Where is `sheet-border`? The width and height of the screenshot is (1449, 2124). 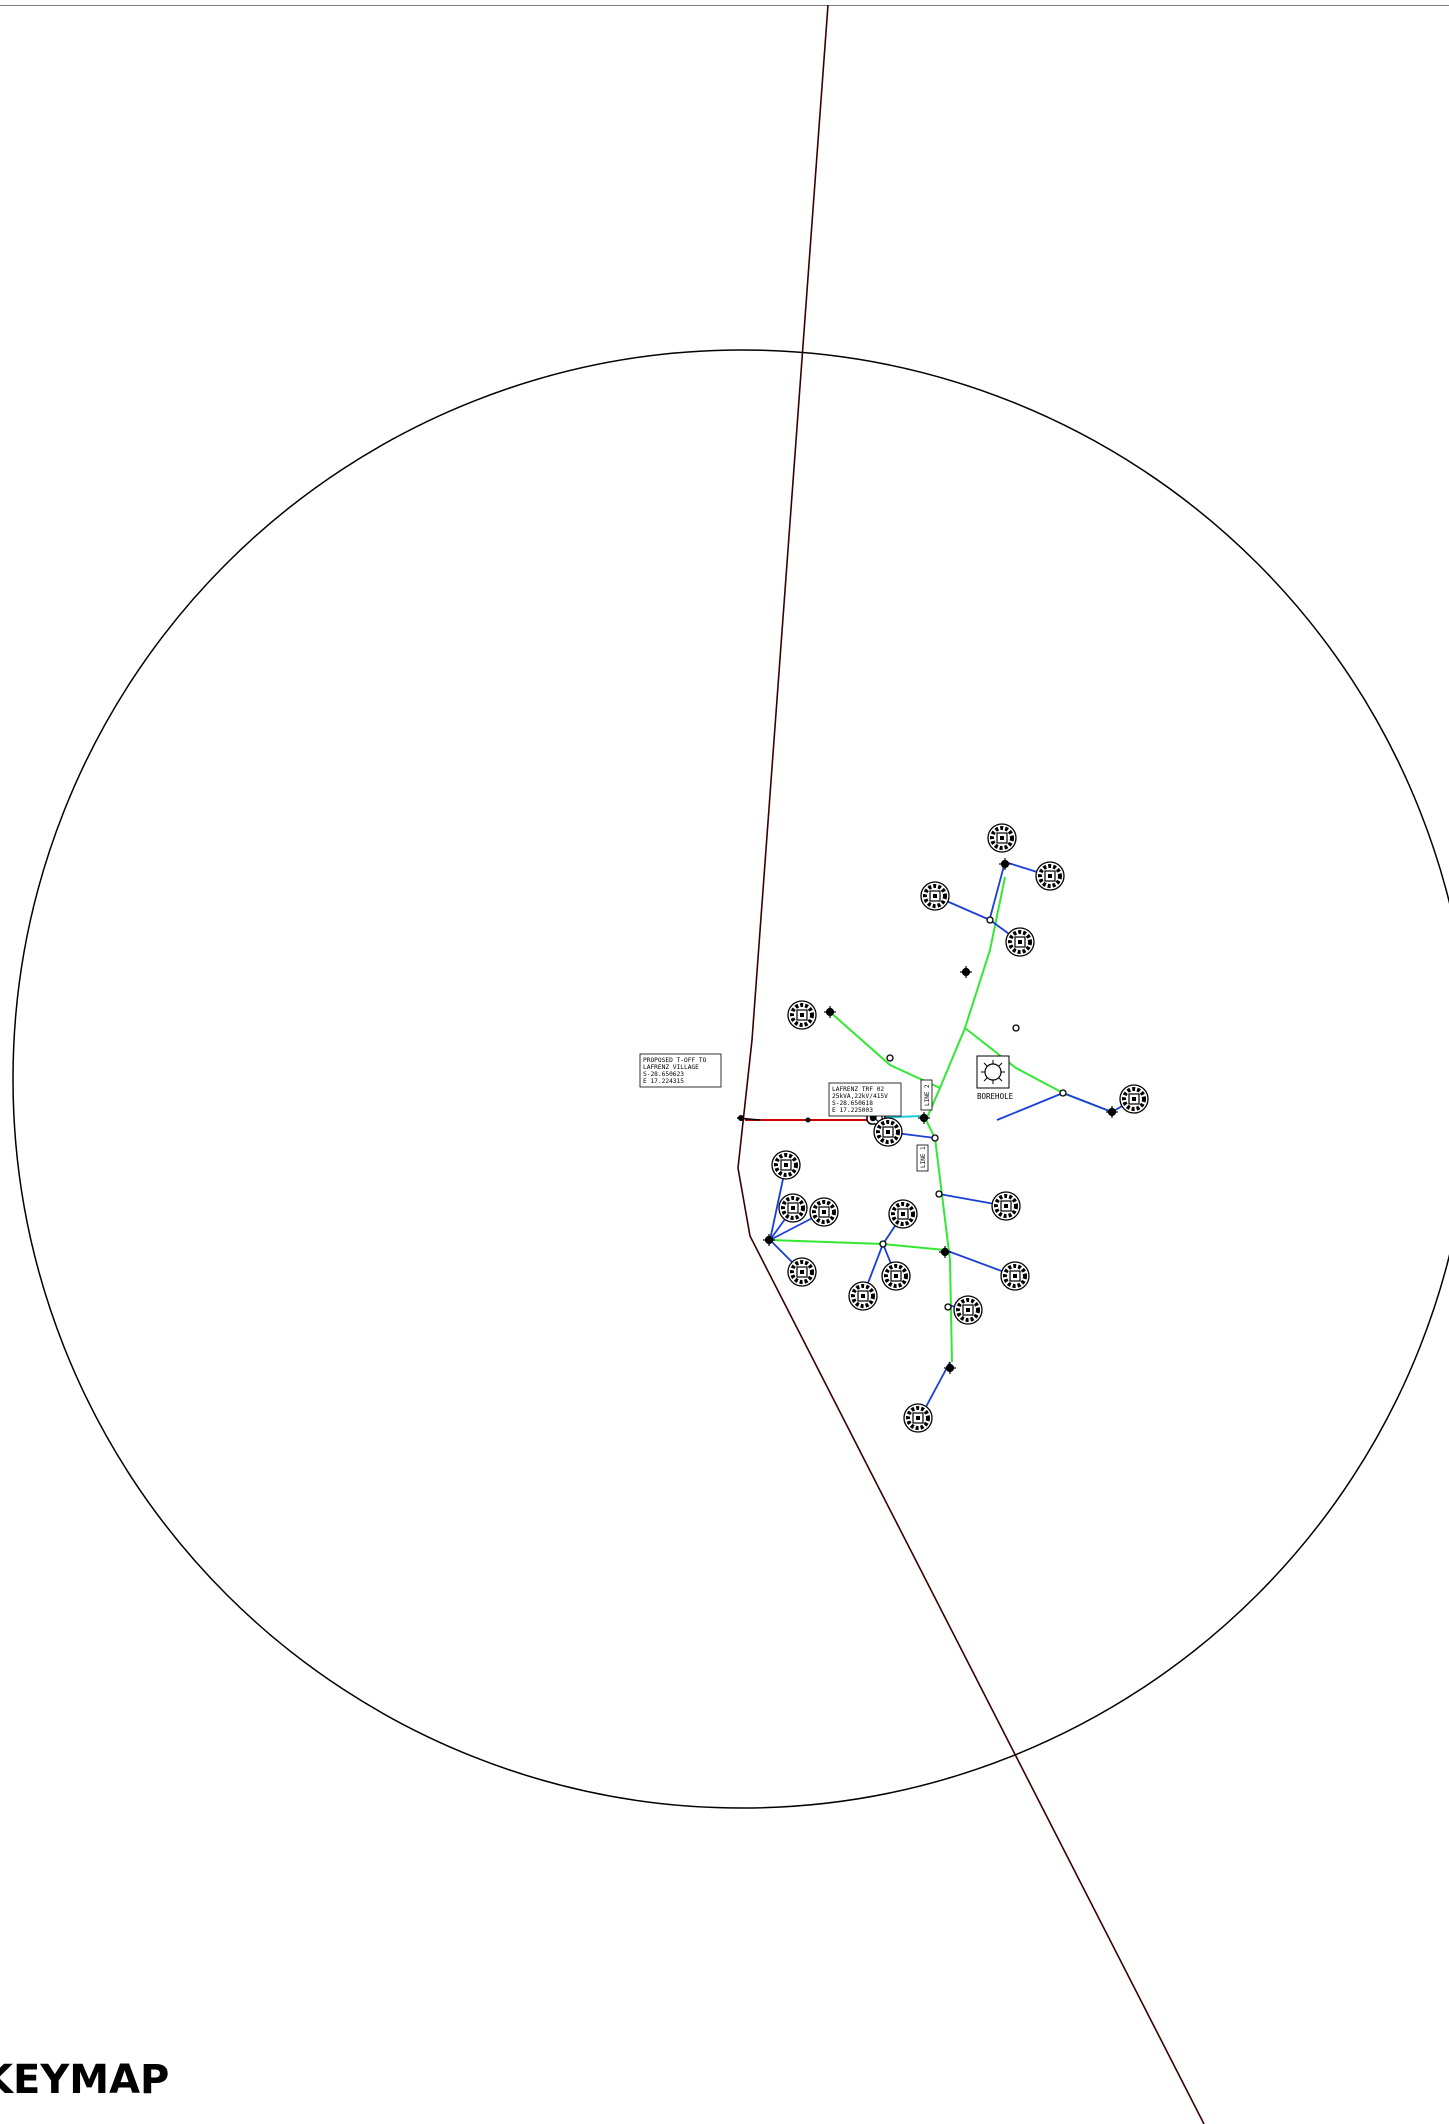
sheet-border is located at coordinates (724, 5).